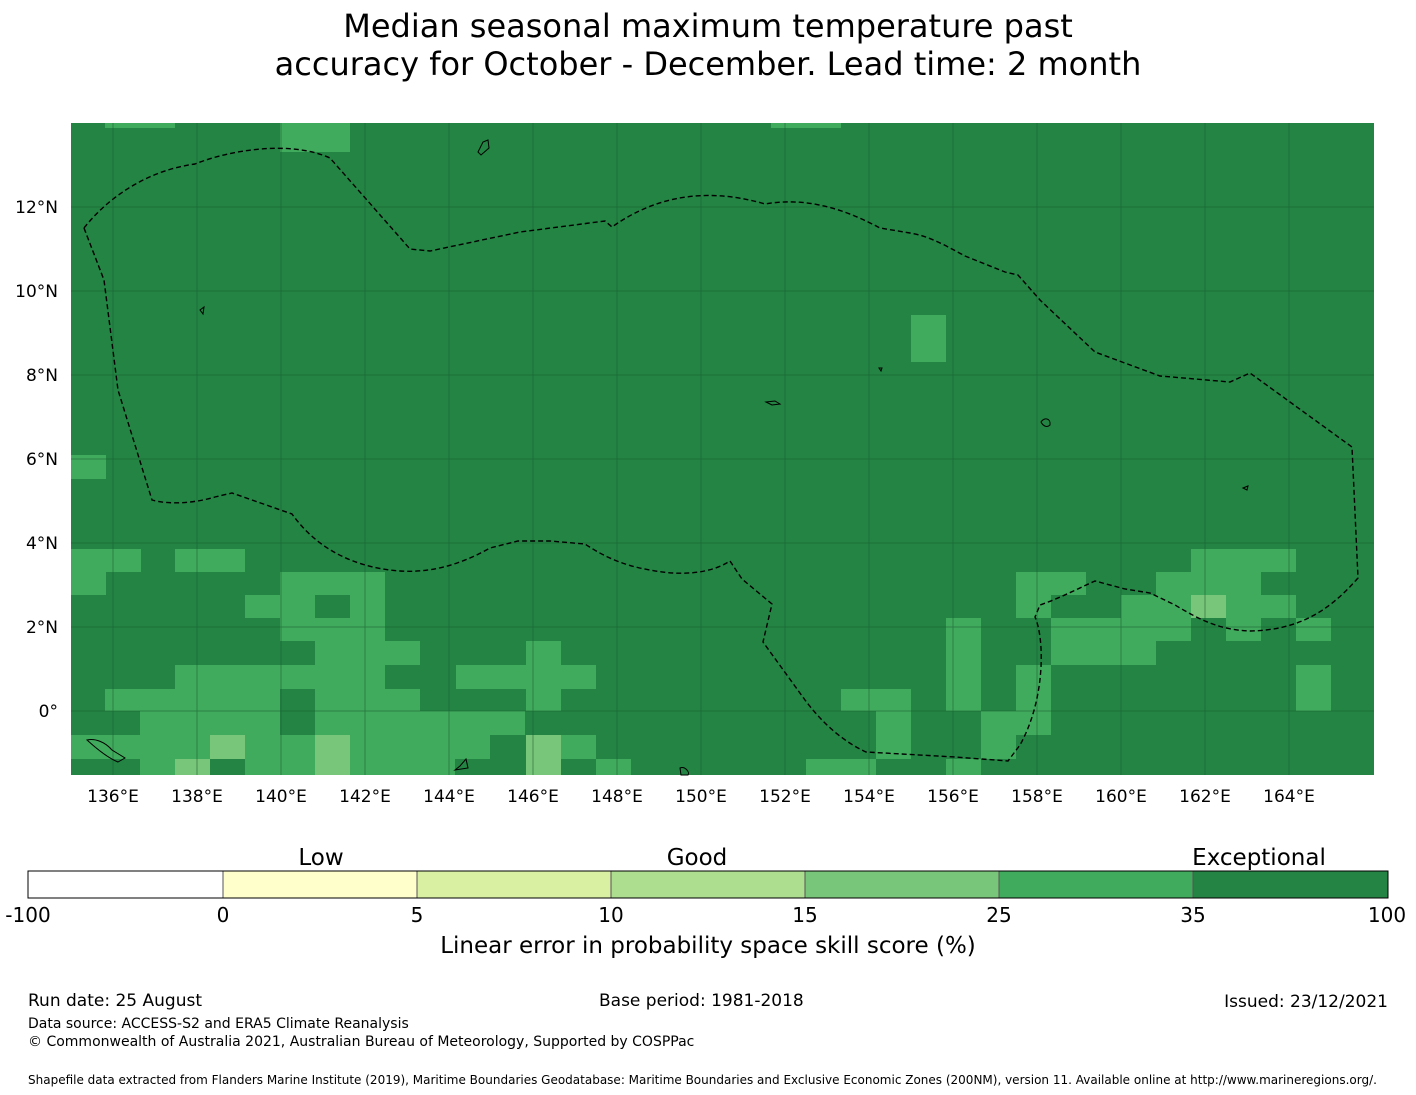 This screenshot has width=1416, height=1095. I want to click on colorbar-outline, so click(708, 884).